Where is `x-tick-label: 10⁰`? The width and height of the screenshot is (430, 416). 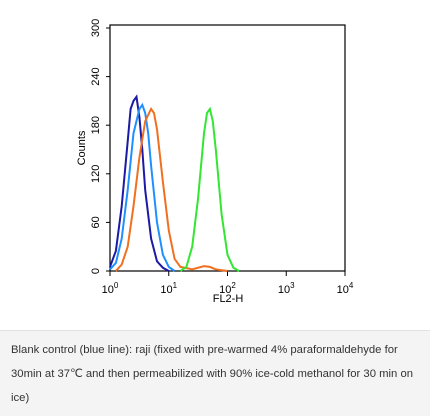 x-tick-label: 10⁰ is located at coordinates (110, 288).